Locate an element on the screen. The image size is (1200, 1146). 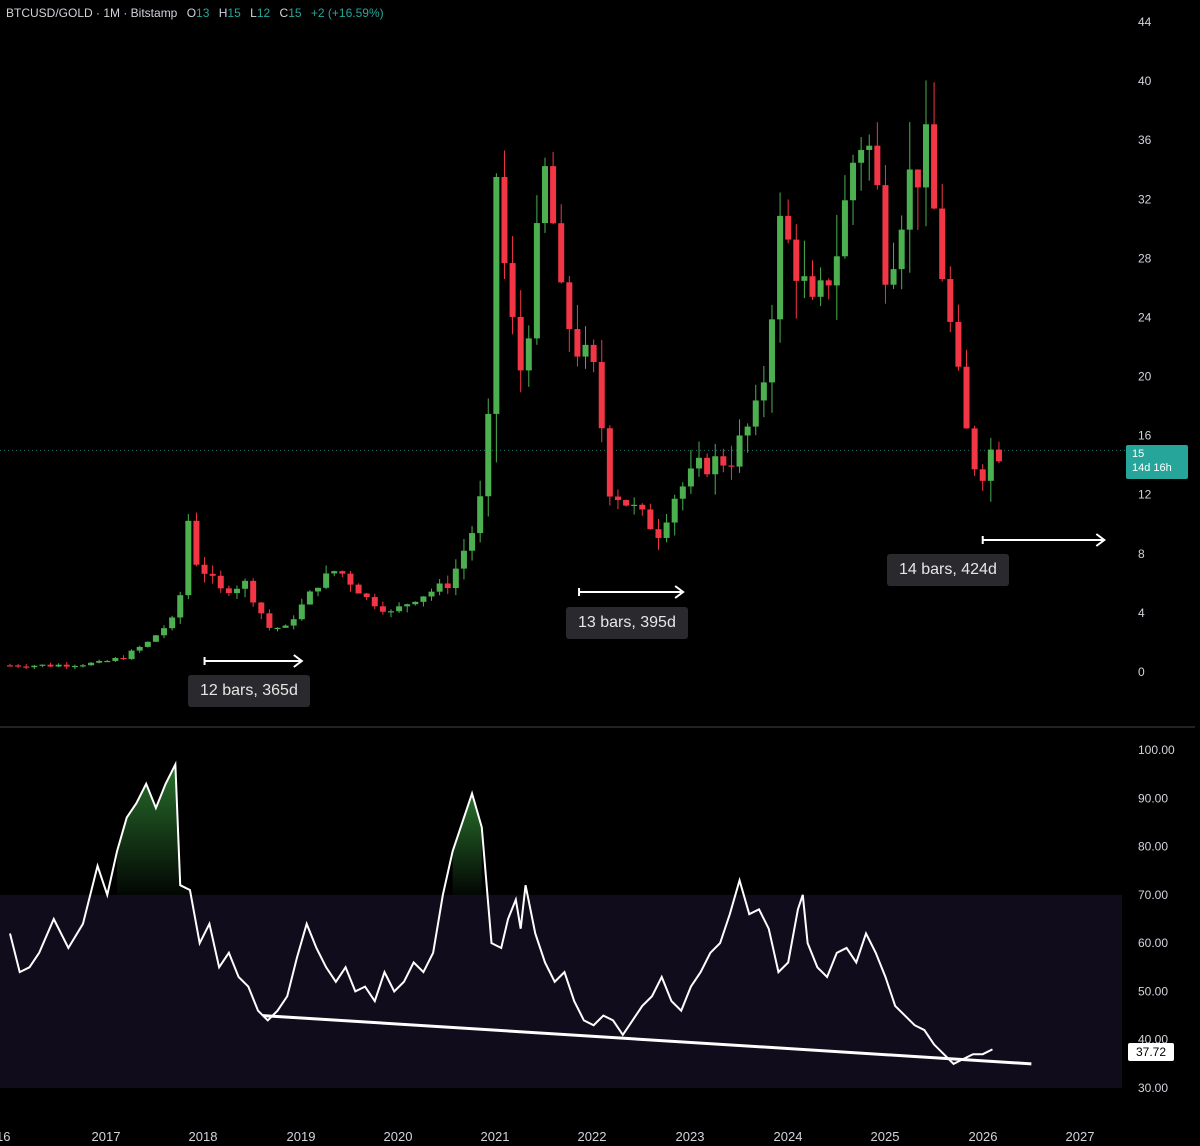
change-value: +2 (+16.59%) is located at coordinates (347, 13).